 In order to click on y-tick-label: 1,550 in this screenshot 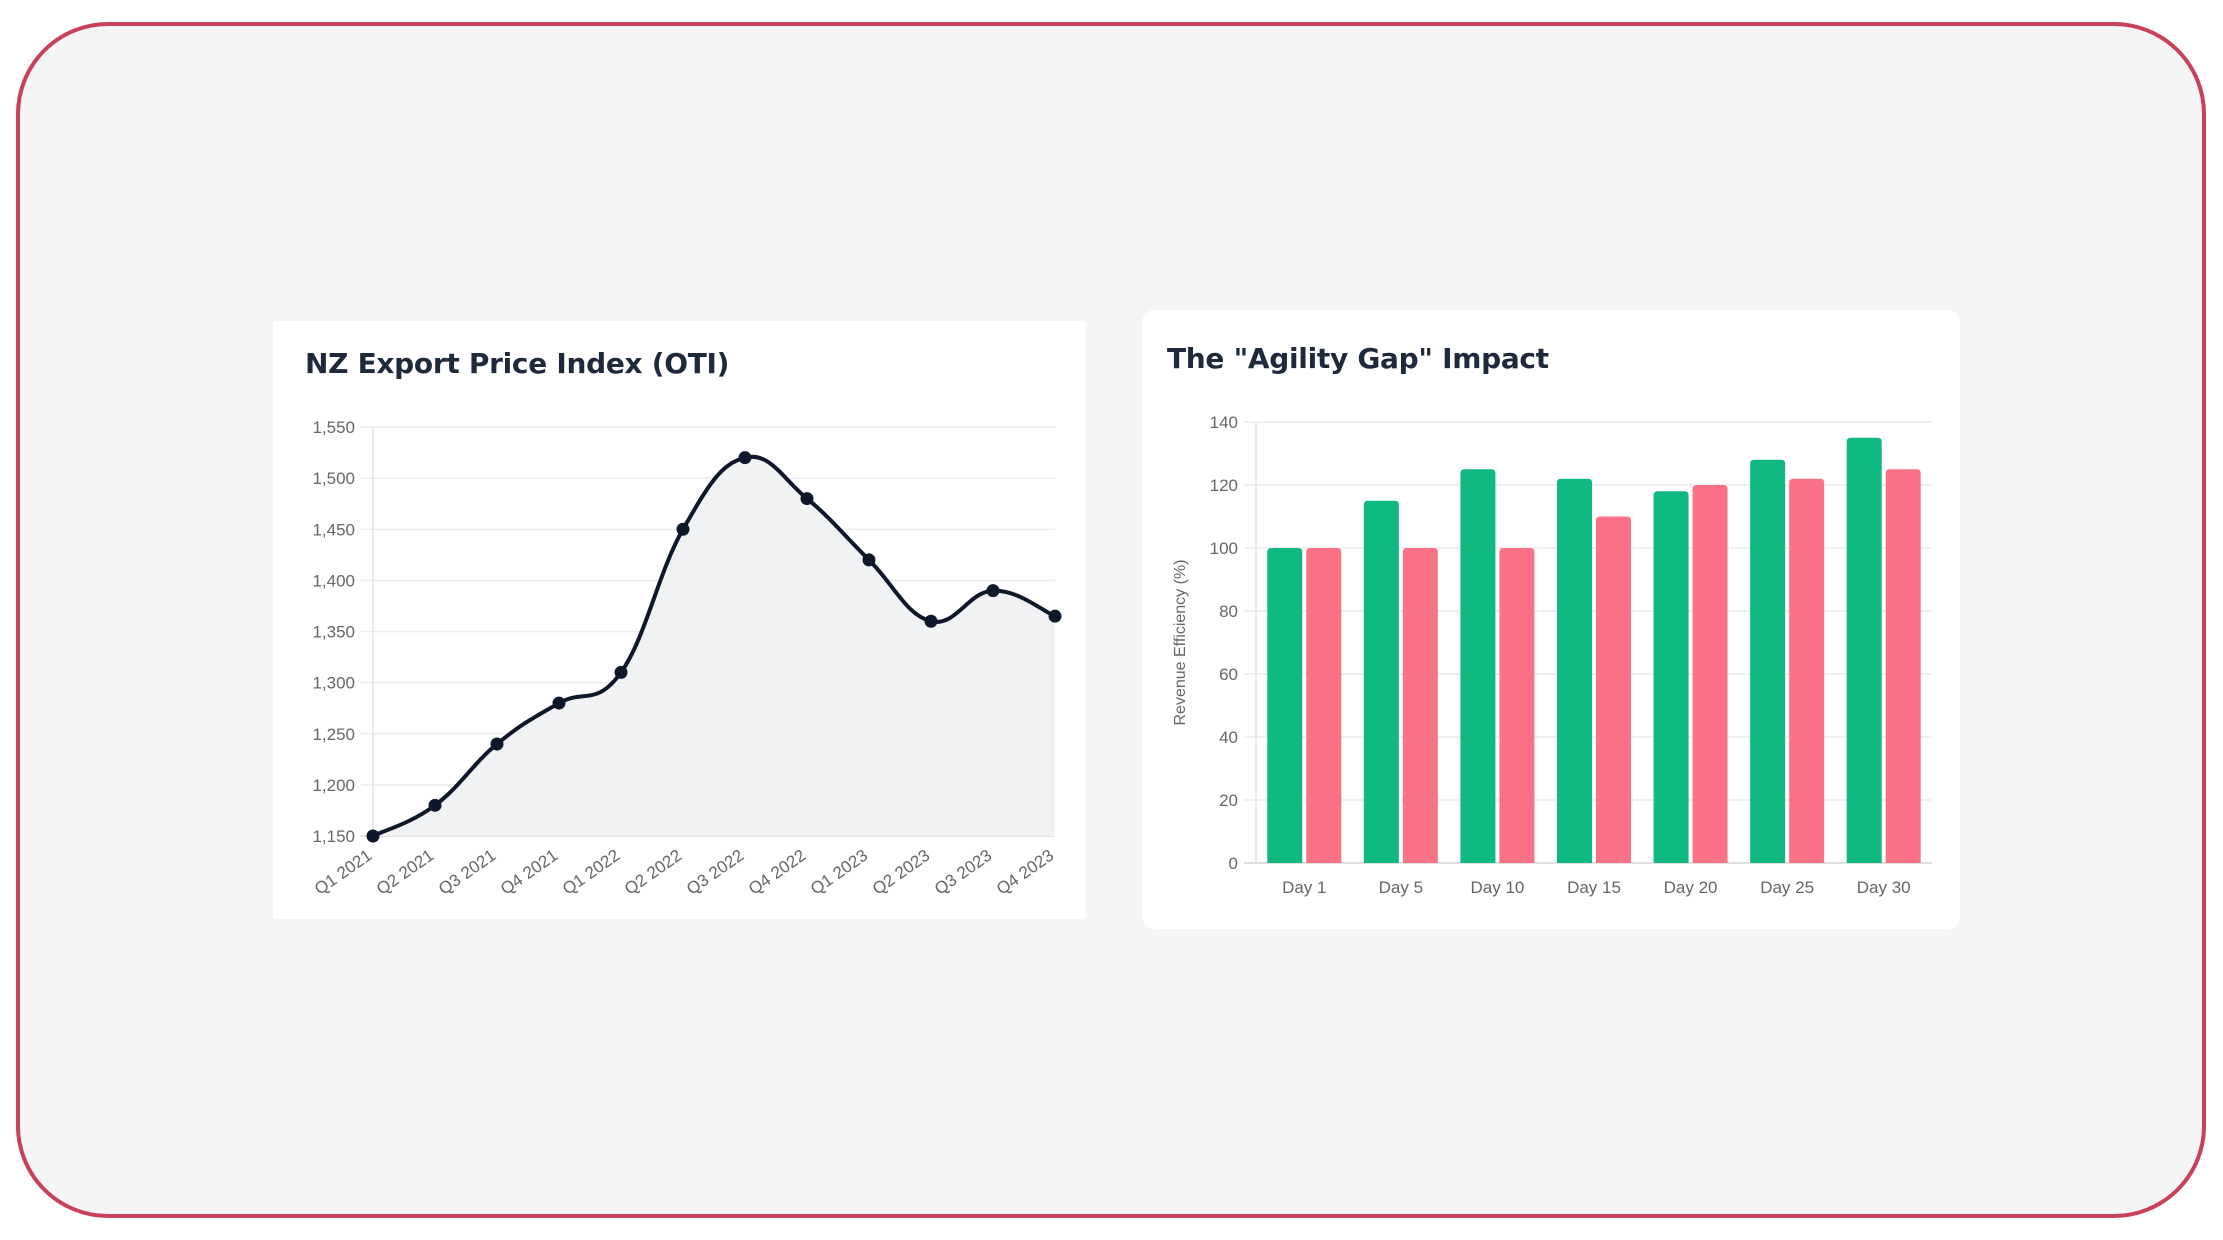, I will do `click(333, 427)`.